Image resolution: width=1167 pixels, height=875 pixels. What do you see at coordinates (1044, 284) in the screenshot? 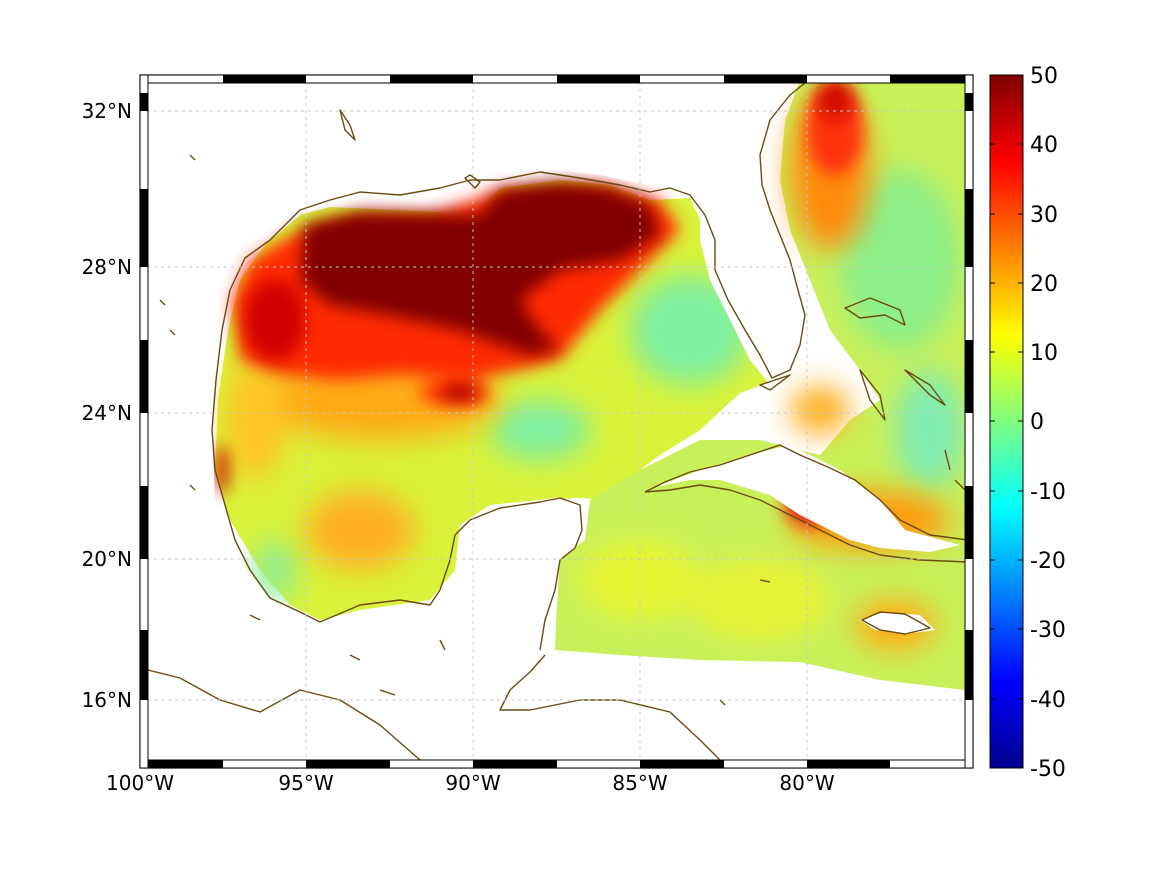
I see `colorbar-label-20: 20` at bounding box center [1044, 284].